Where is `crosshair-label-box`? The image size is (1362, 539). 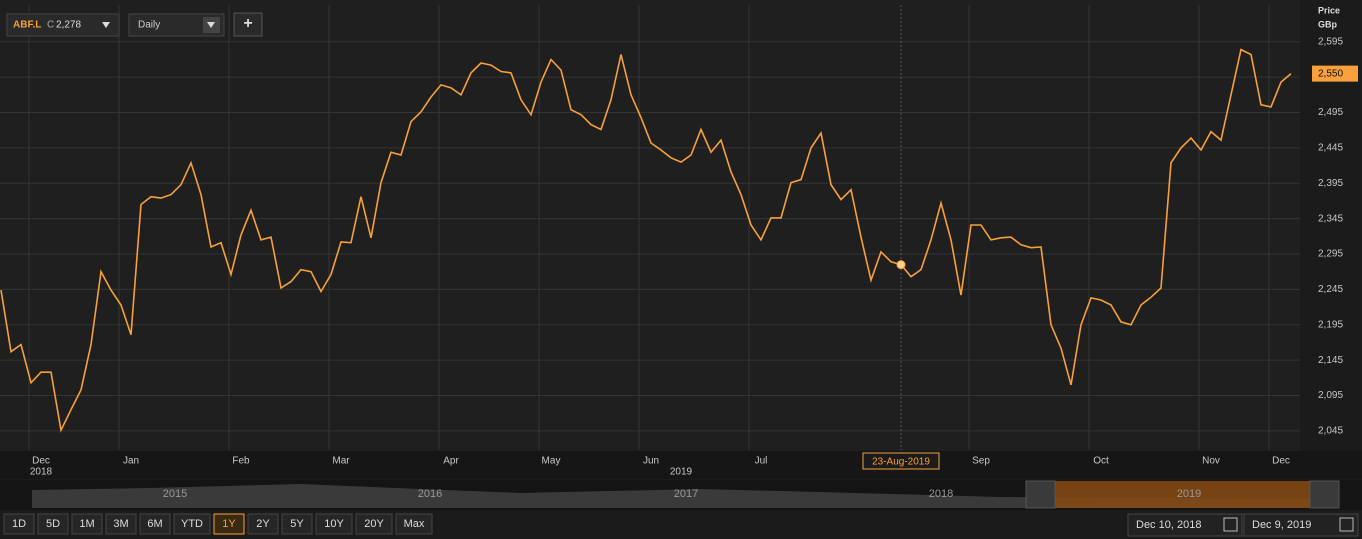
crosshair-label-box is located at coordinates (901, 461).